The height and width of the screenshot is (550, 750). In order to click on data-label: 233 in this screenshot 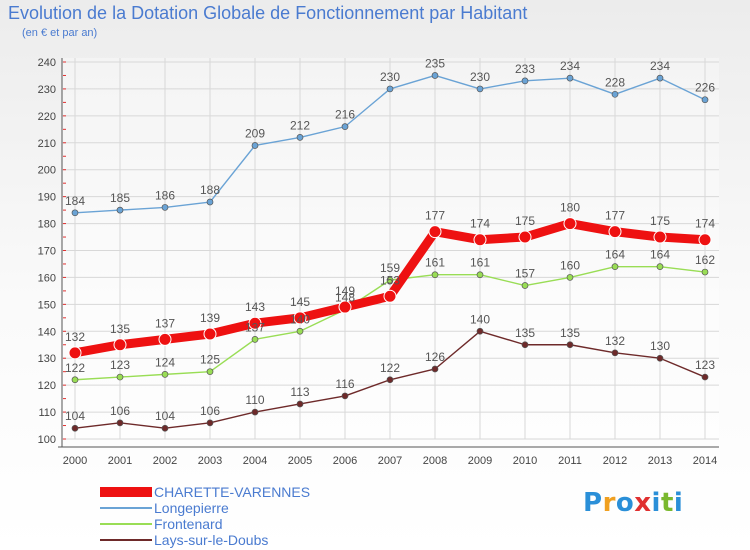, I will do `click(525, 69)`.